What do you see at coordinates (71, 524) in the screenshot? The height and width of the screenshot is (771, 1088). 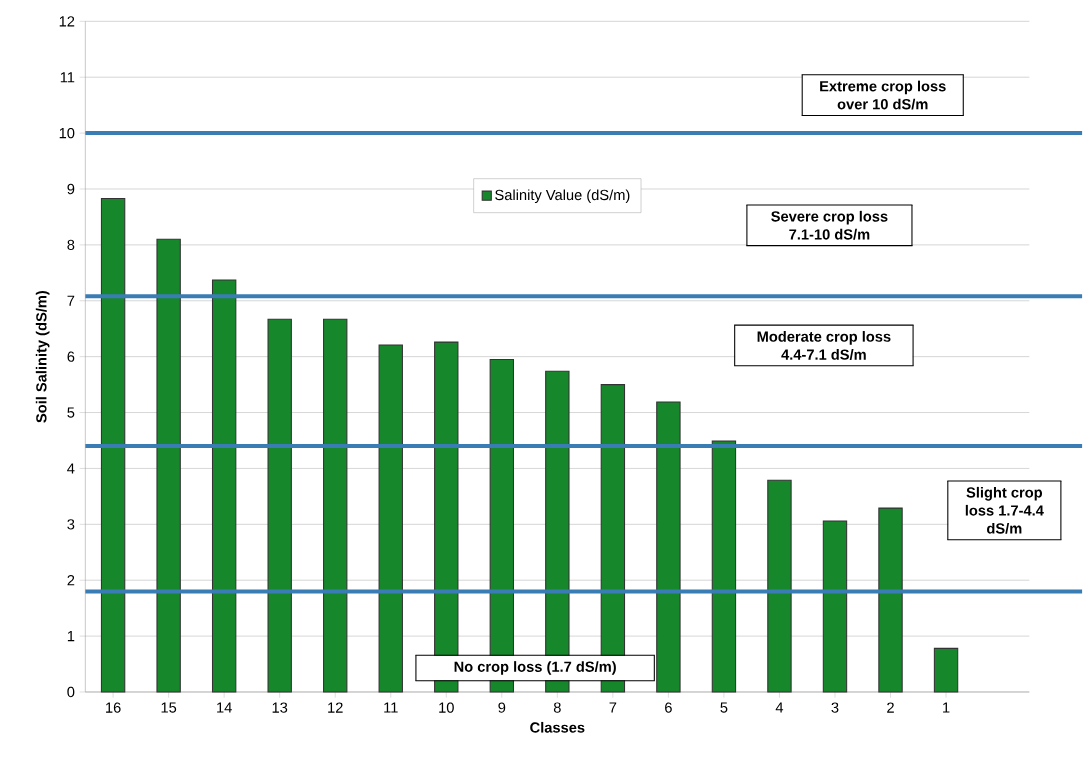 I see `y-tick-label: 3` at bounding box center [71, 524].